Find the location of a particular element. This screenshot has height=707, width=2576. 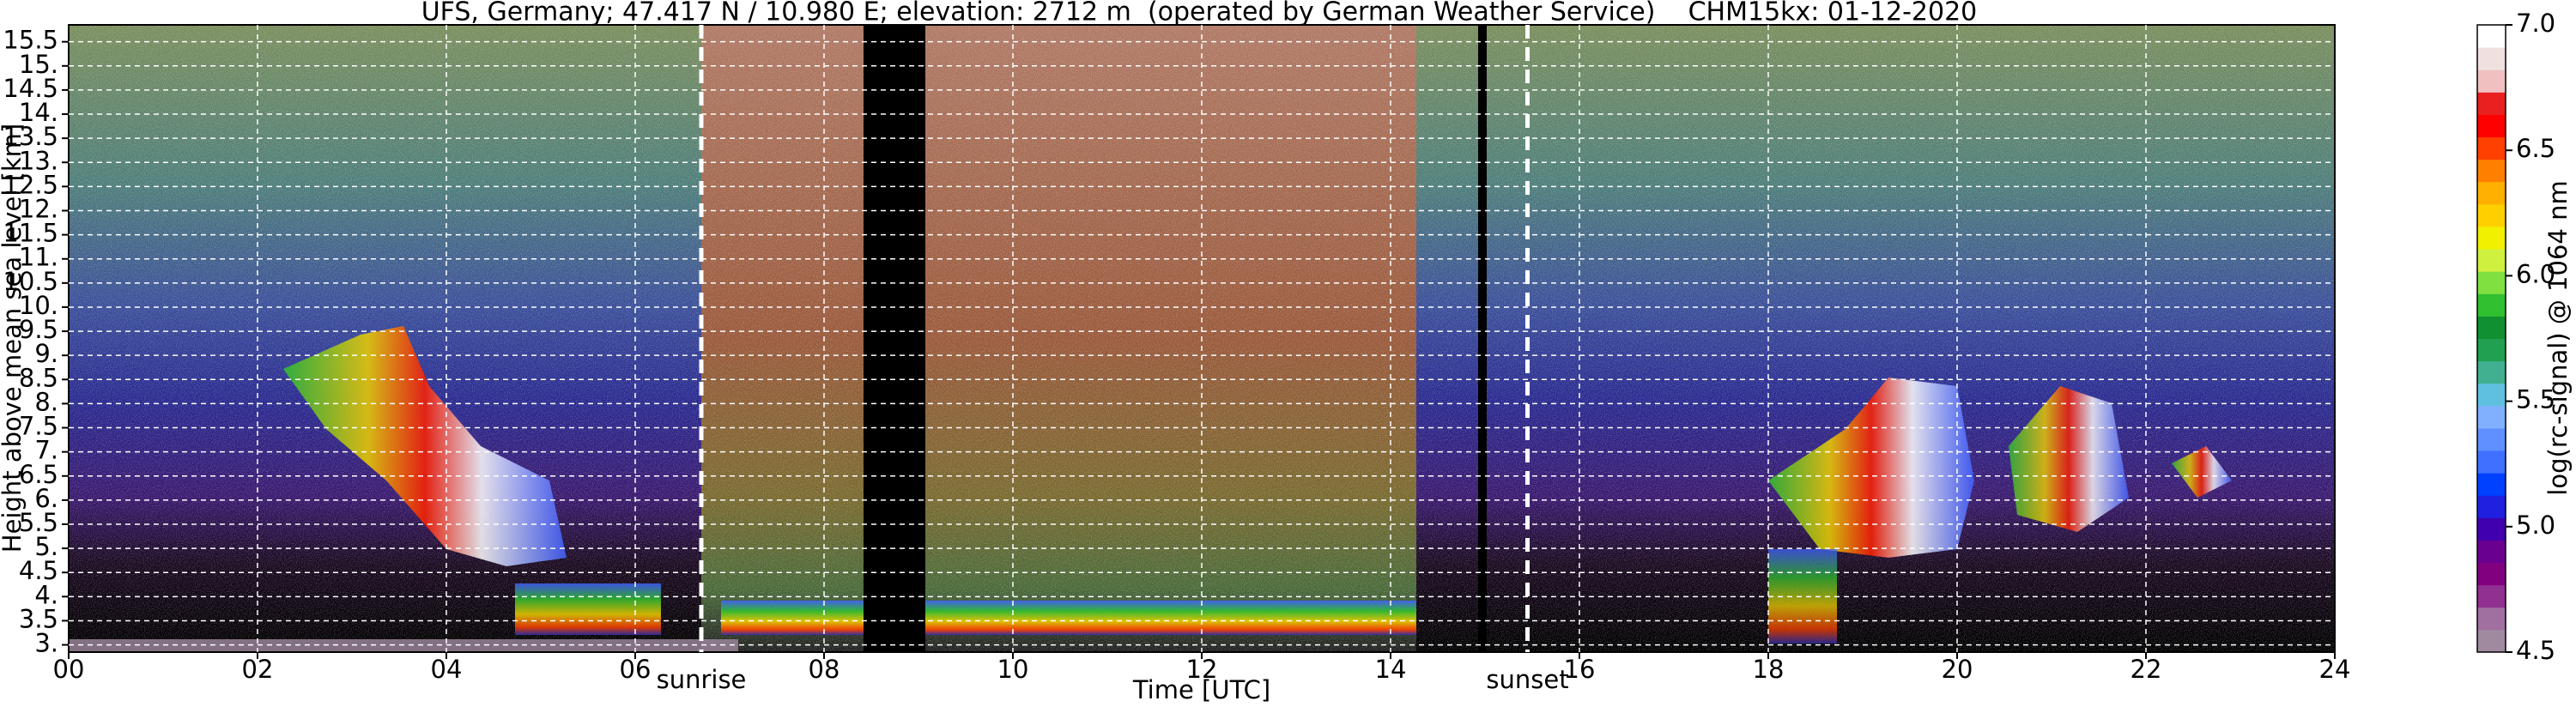

x-tick-label: 00 is located at coordinates (69, 670).